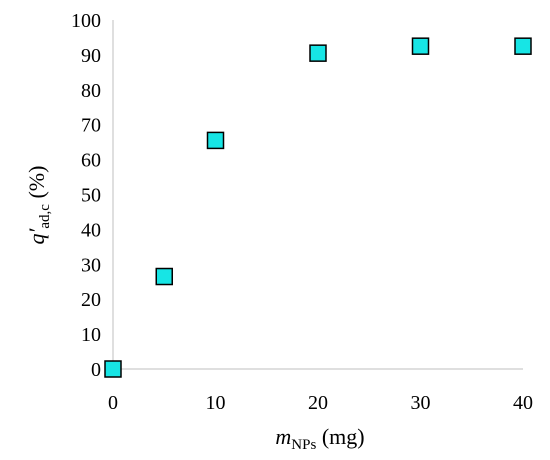  I want to click on x-tick-label: 10, so click(216, 403).